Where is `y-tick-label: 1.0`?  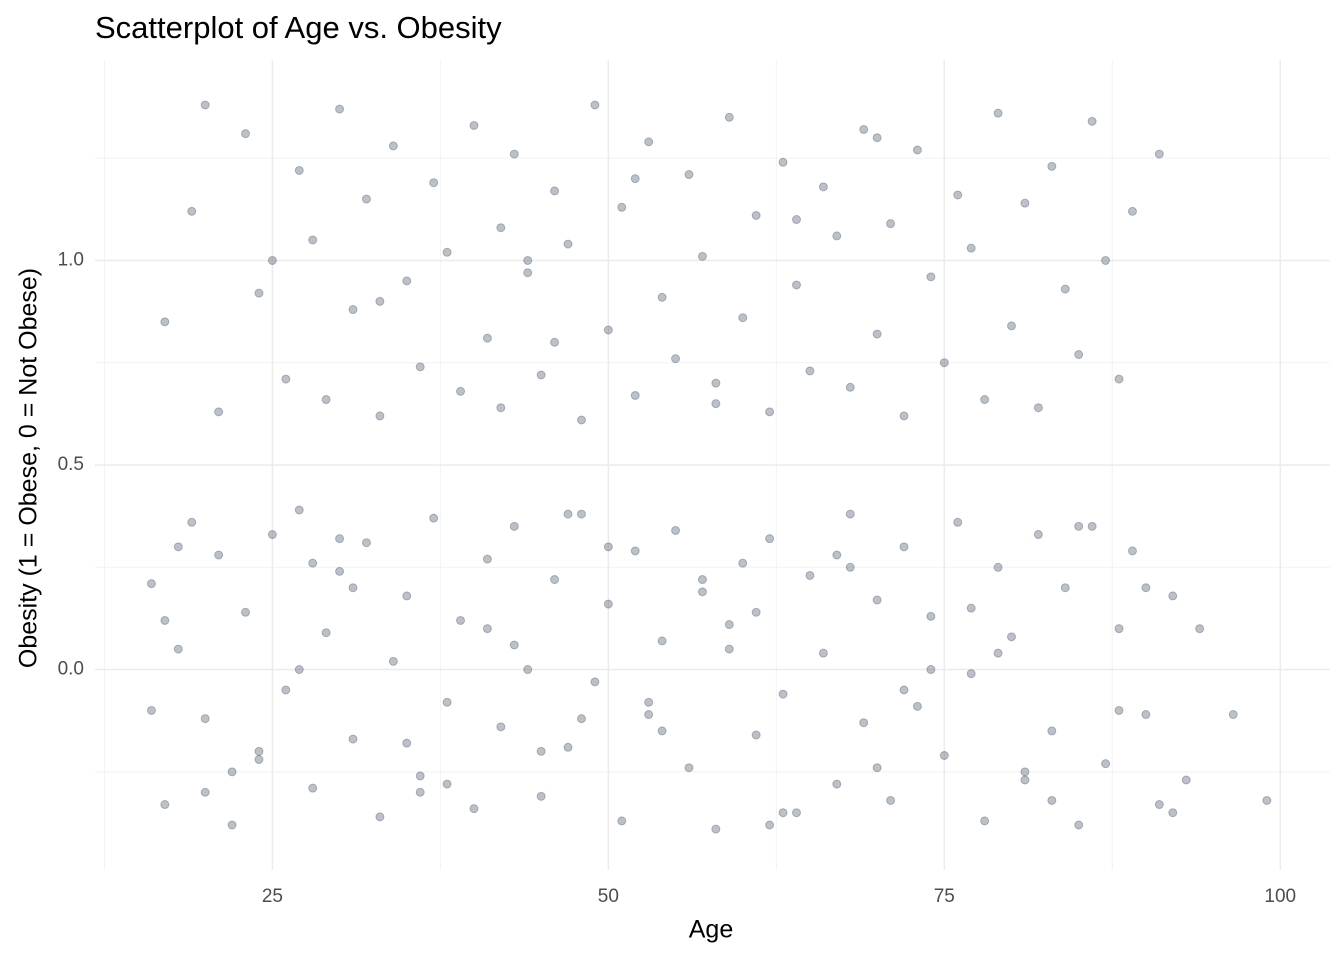
y-tick-label: 1.0 is located at coordinates (71, 259).